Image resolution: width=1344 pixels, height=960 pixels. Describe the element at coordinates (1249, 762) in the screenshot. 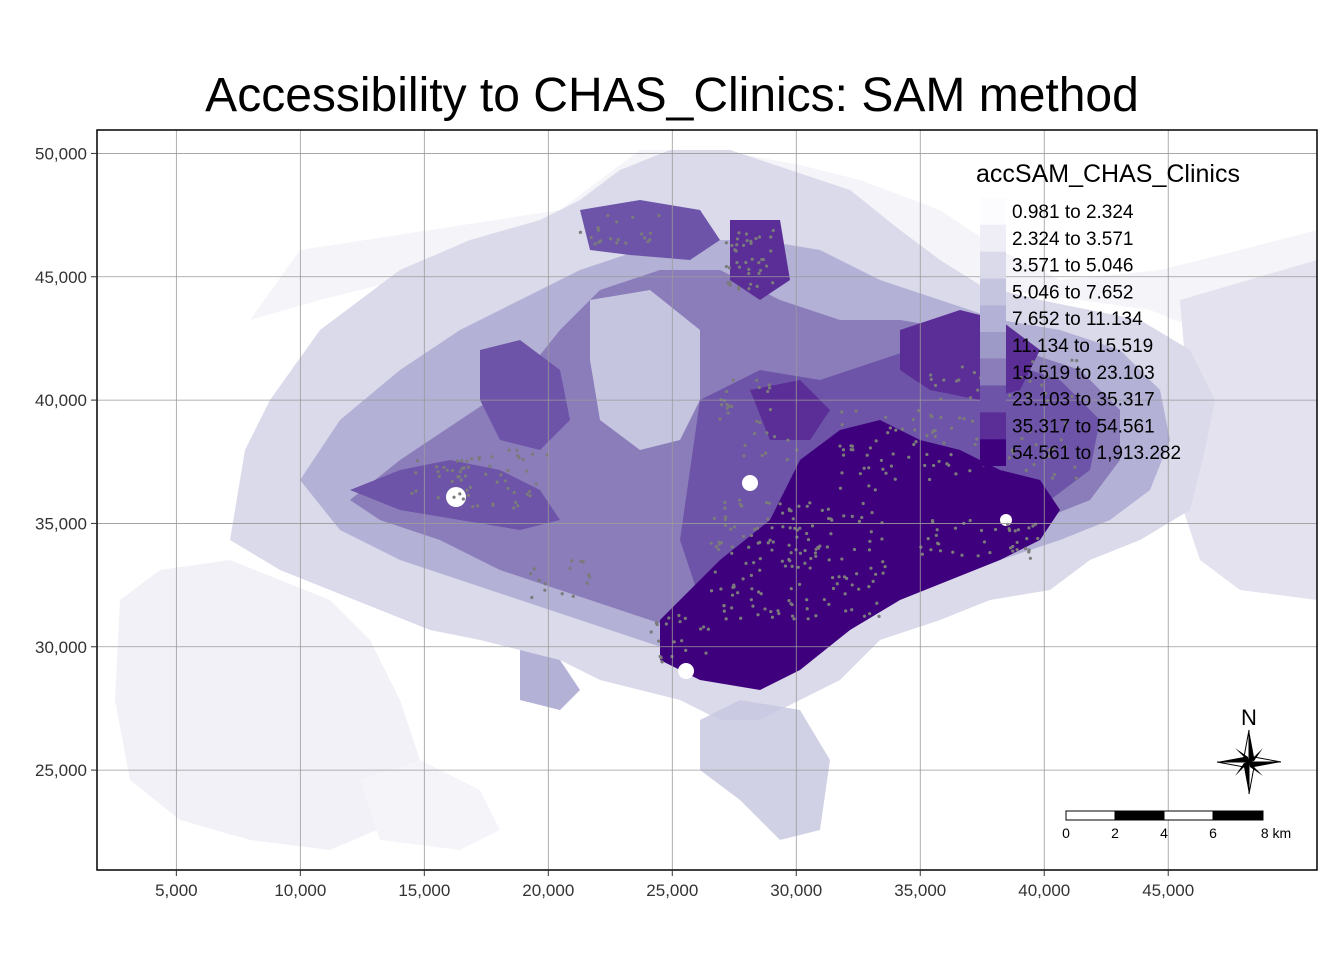

I see `compass-rose-icon` at that location.